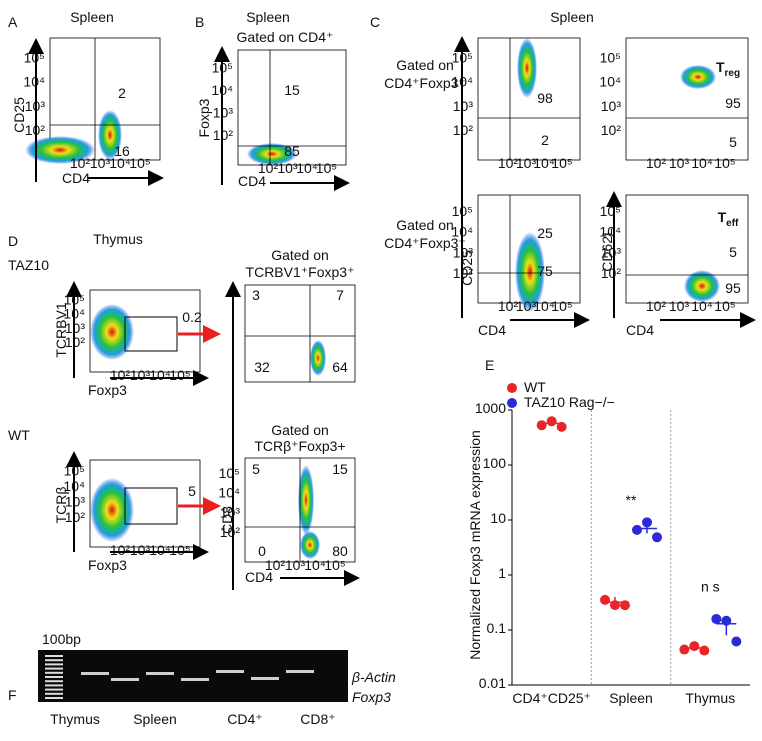 The image size is (762, 741). Describe the element at coordinates (340, 551) in the screenshot. I see `label: 80` at that location.